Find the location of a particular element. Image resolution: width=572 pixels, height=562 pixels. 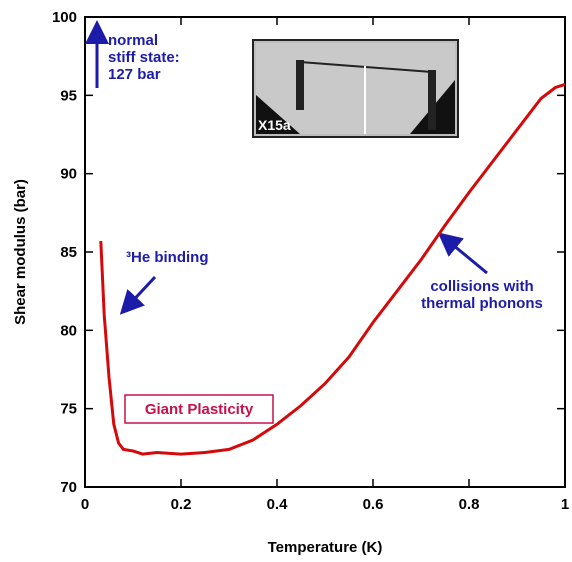

x-tick-label: 0.8 is located at coordinates (469, 504).